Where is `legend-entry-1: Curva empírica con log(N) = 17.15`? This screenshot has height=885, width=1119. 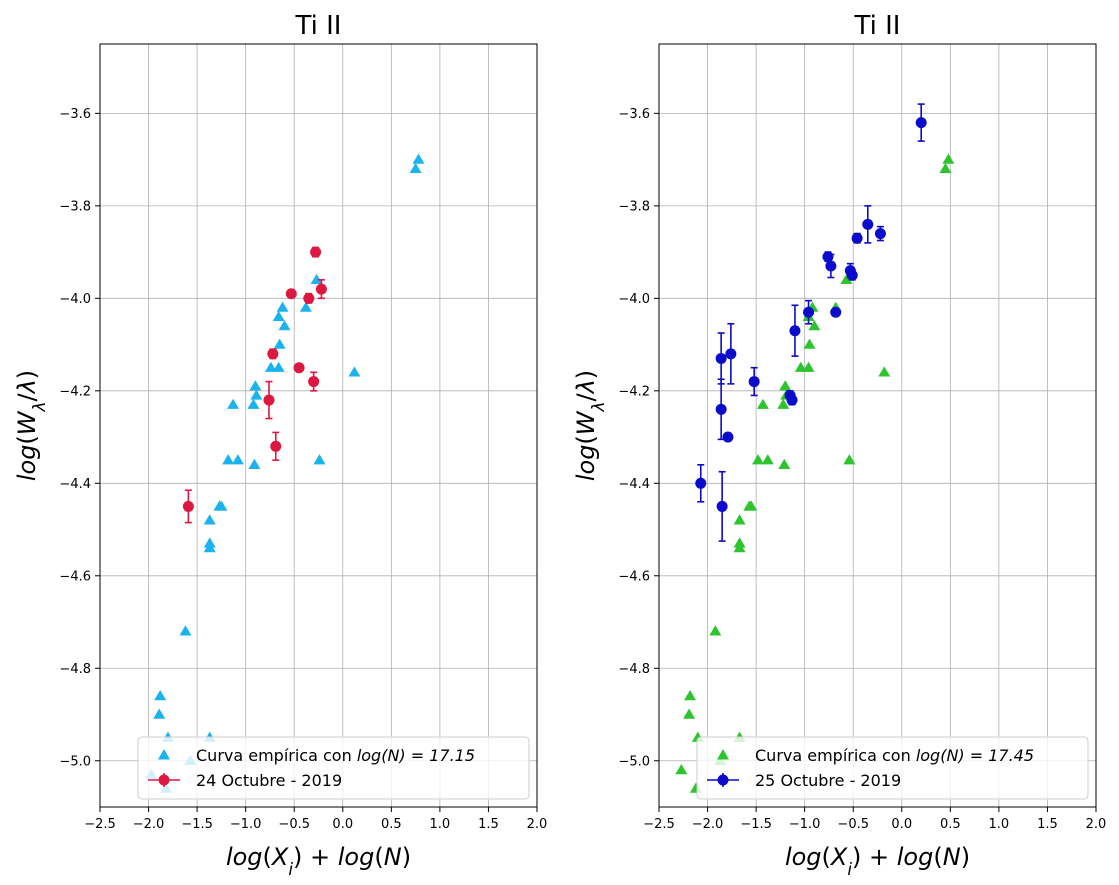
legend-entry-1: Curva empírica con log(N) = 17.15 is located at coordinates (335, 755).